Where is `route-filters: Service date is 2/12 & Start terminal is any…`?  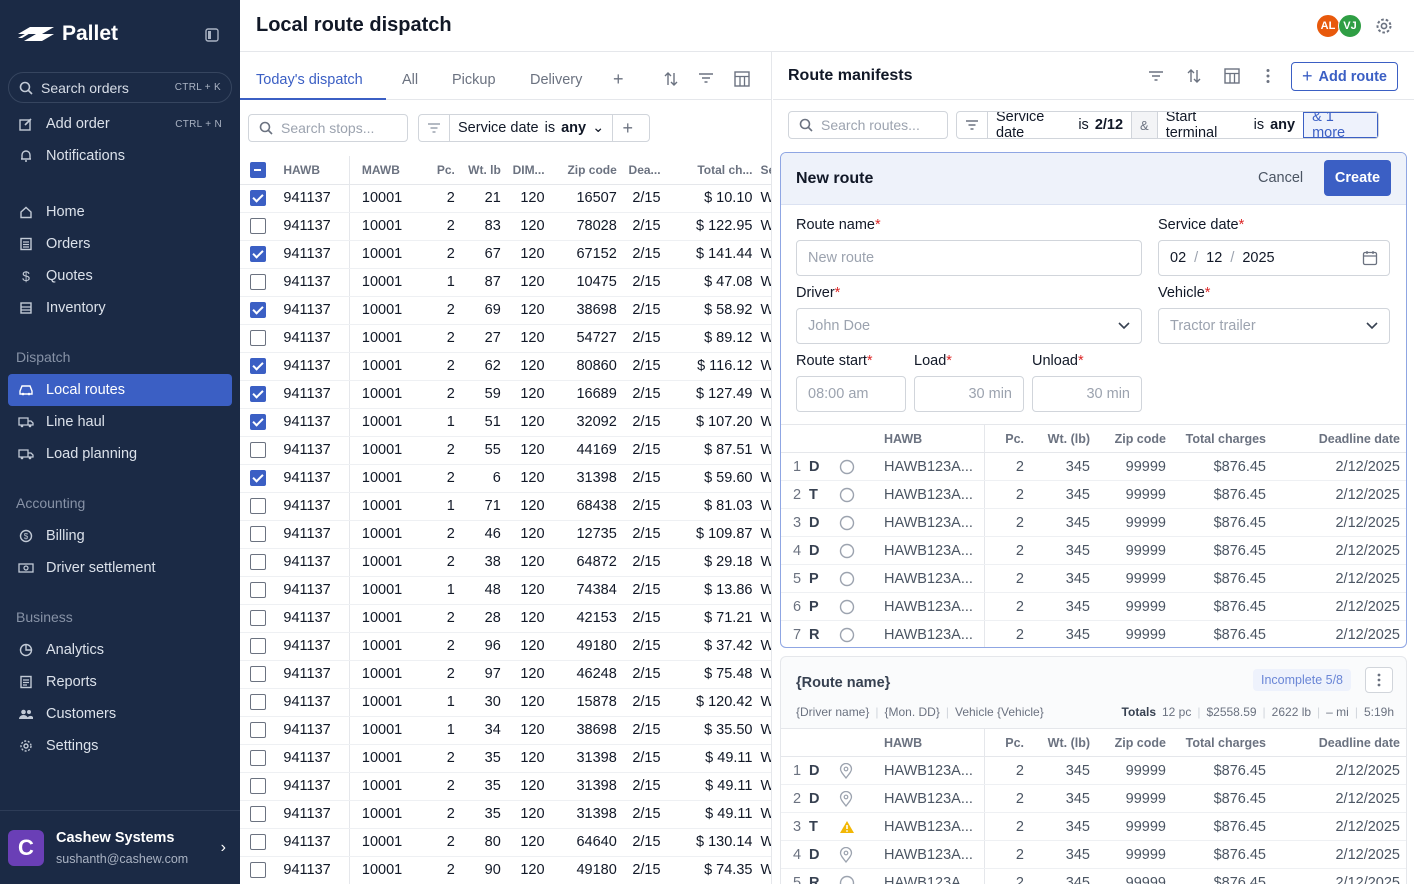 route-filters: Service date is 2/12 & Start terminal is any… is located at coordinates (1167, 125).